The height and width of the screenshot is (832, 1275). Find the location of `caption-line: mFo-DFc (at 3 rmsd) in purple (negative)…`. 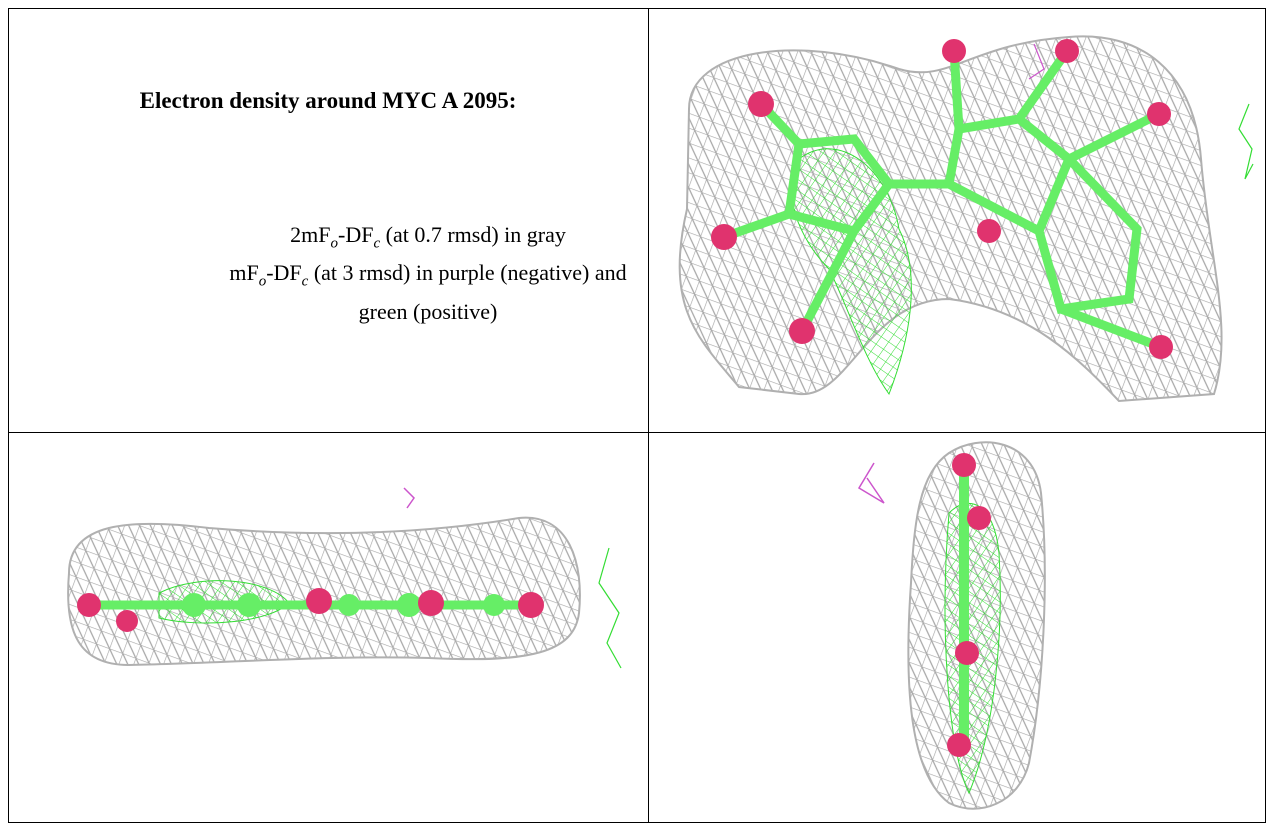

caption-line: mFo-DFc (at 3 rmsd) in purple (negative)… is located at coordinates (428, 291).